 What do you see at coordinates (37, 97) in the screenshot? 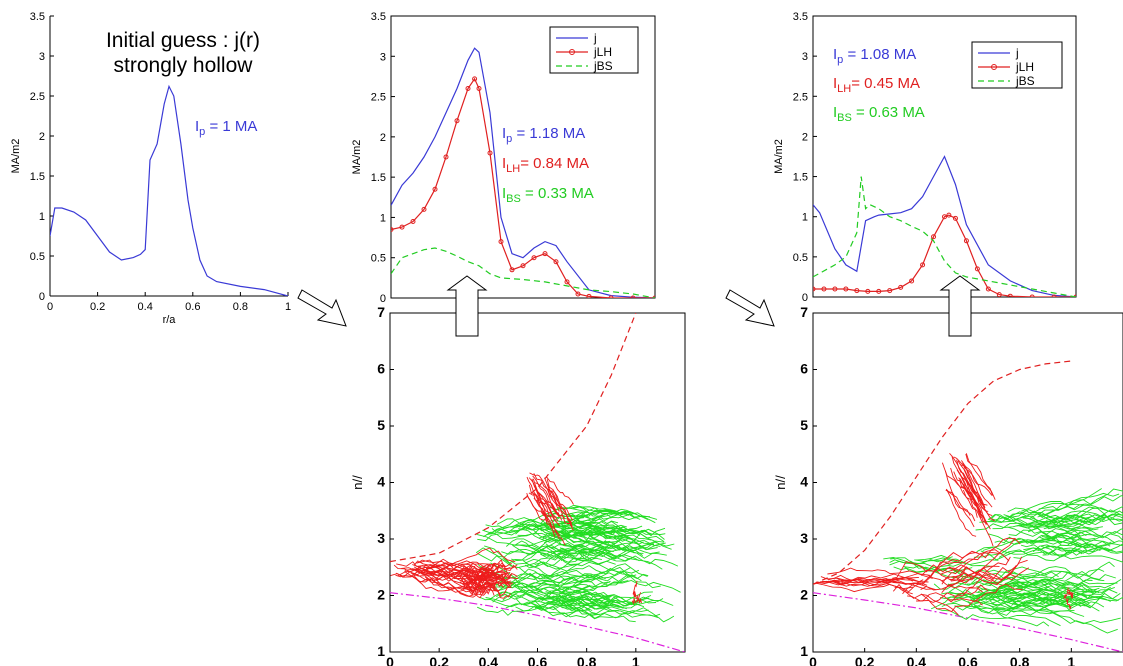
I see `y-tick-label: 2.5` at bounding box center [37, 97].